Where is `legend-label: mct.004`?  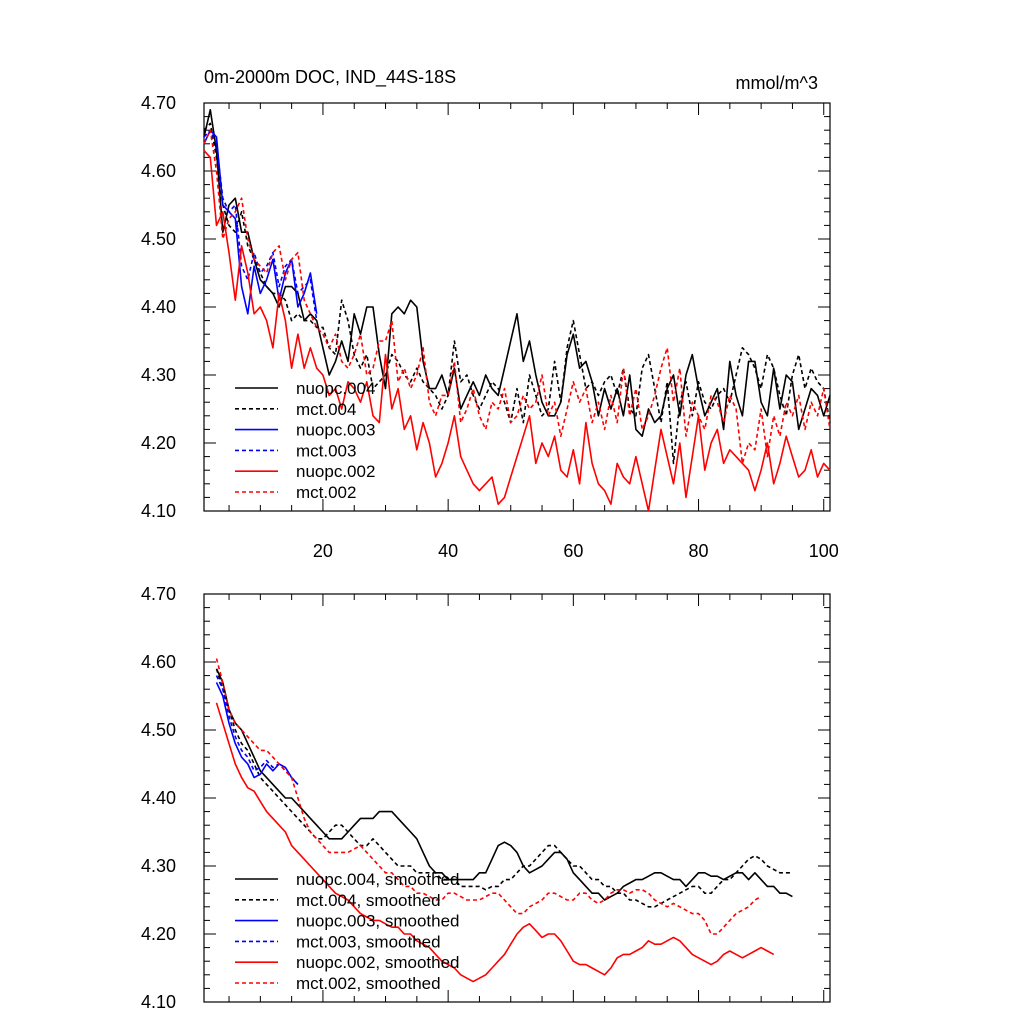
legend-label: mct.004 is located at coordinates (326, 409).